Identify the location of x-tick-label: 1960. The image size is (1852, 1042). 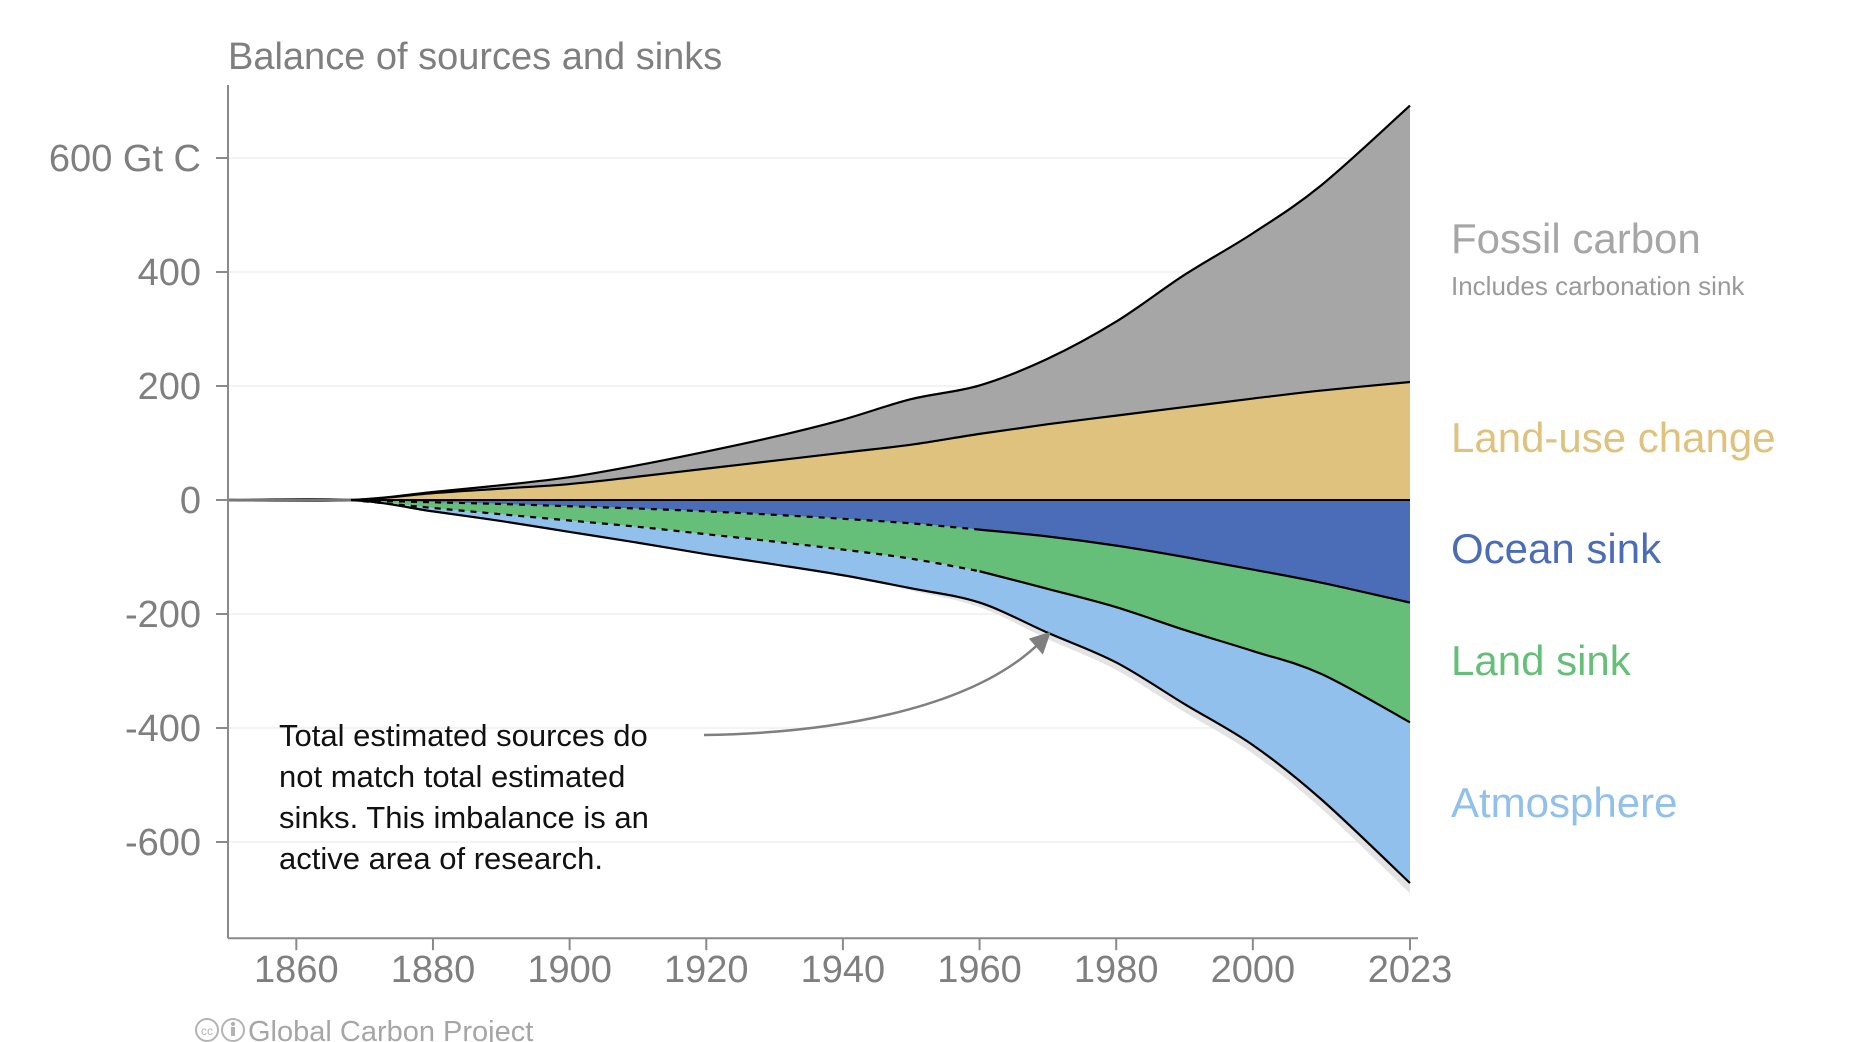
(979, 970).